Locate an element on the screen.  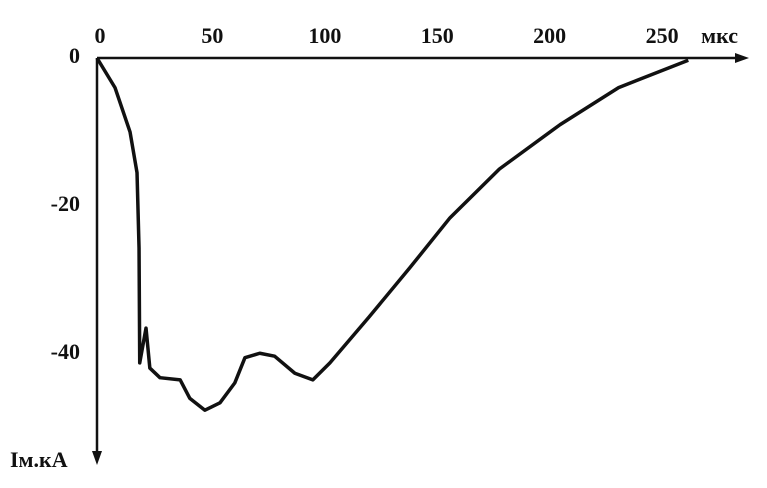
y-tick-label: -40 is located at coordinates (65, 351).